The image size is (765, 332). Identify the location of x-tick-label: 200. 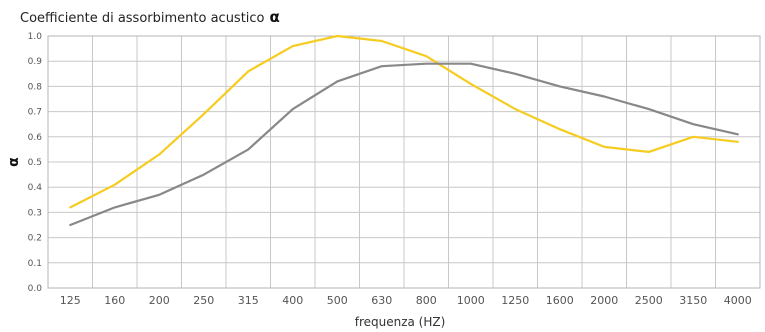
(159, 300).